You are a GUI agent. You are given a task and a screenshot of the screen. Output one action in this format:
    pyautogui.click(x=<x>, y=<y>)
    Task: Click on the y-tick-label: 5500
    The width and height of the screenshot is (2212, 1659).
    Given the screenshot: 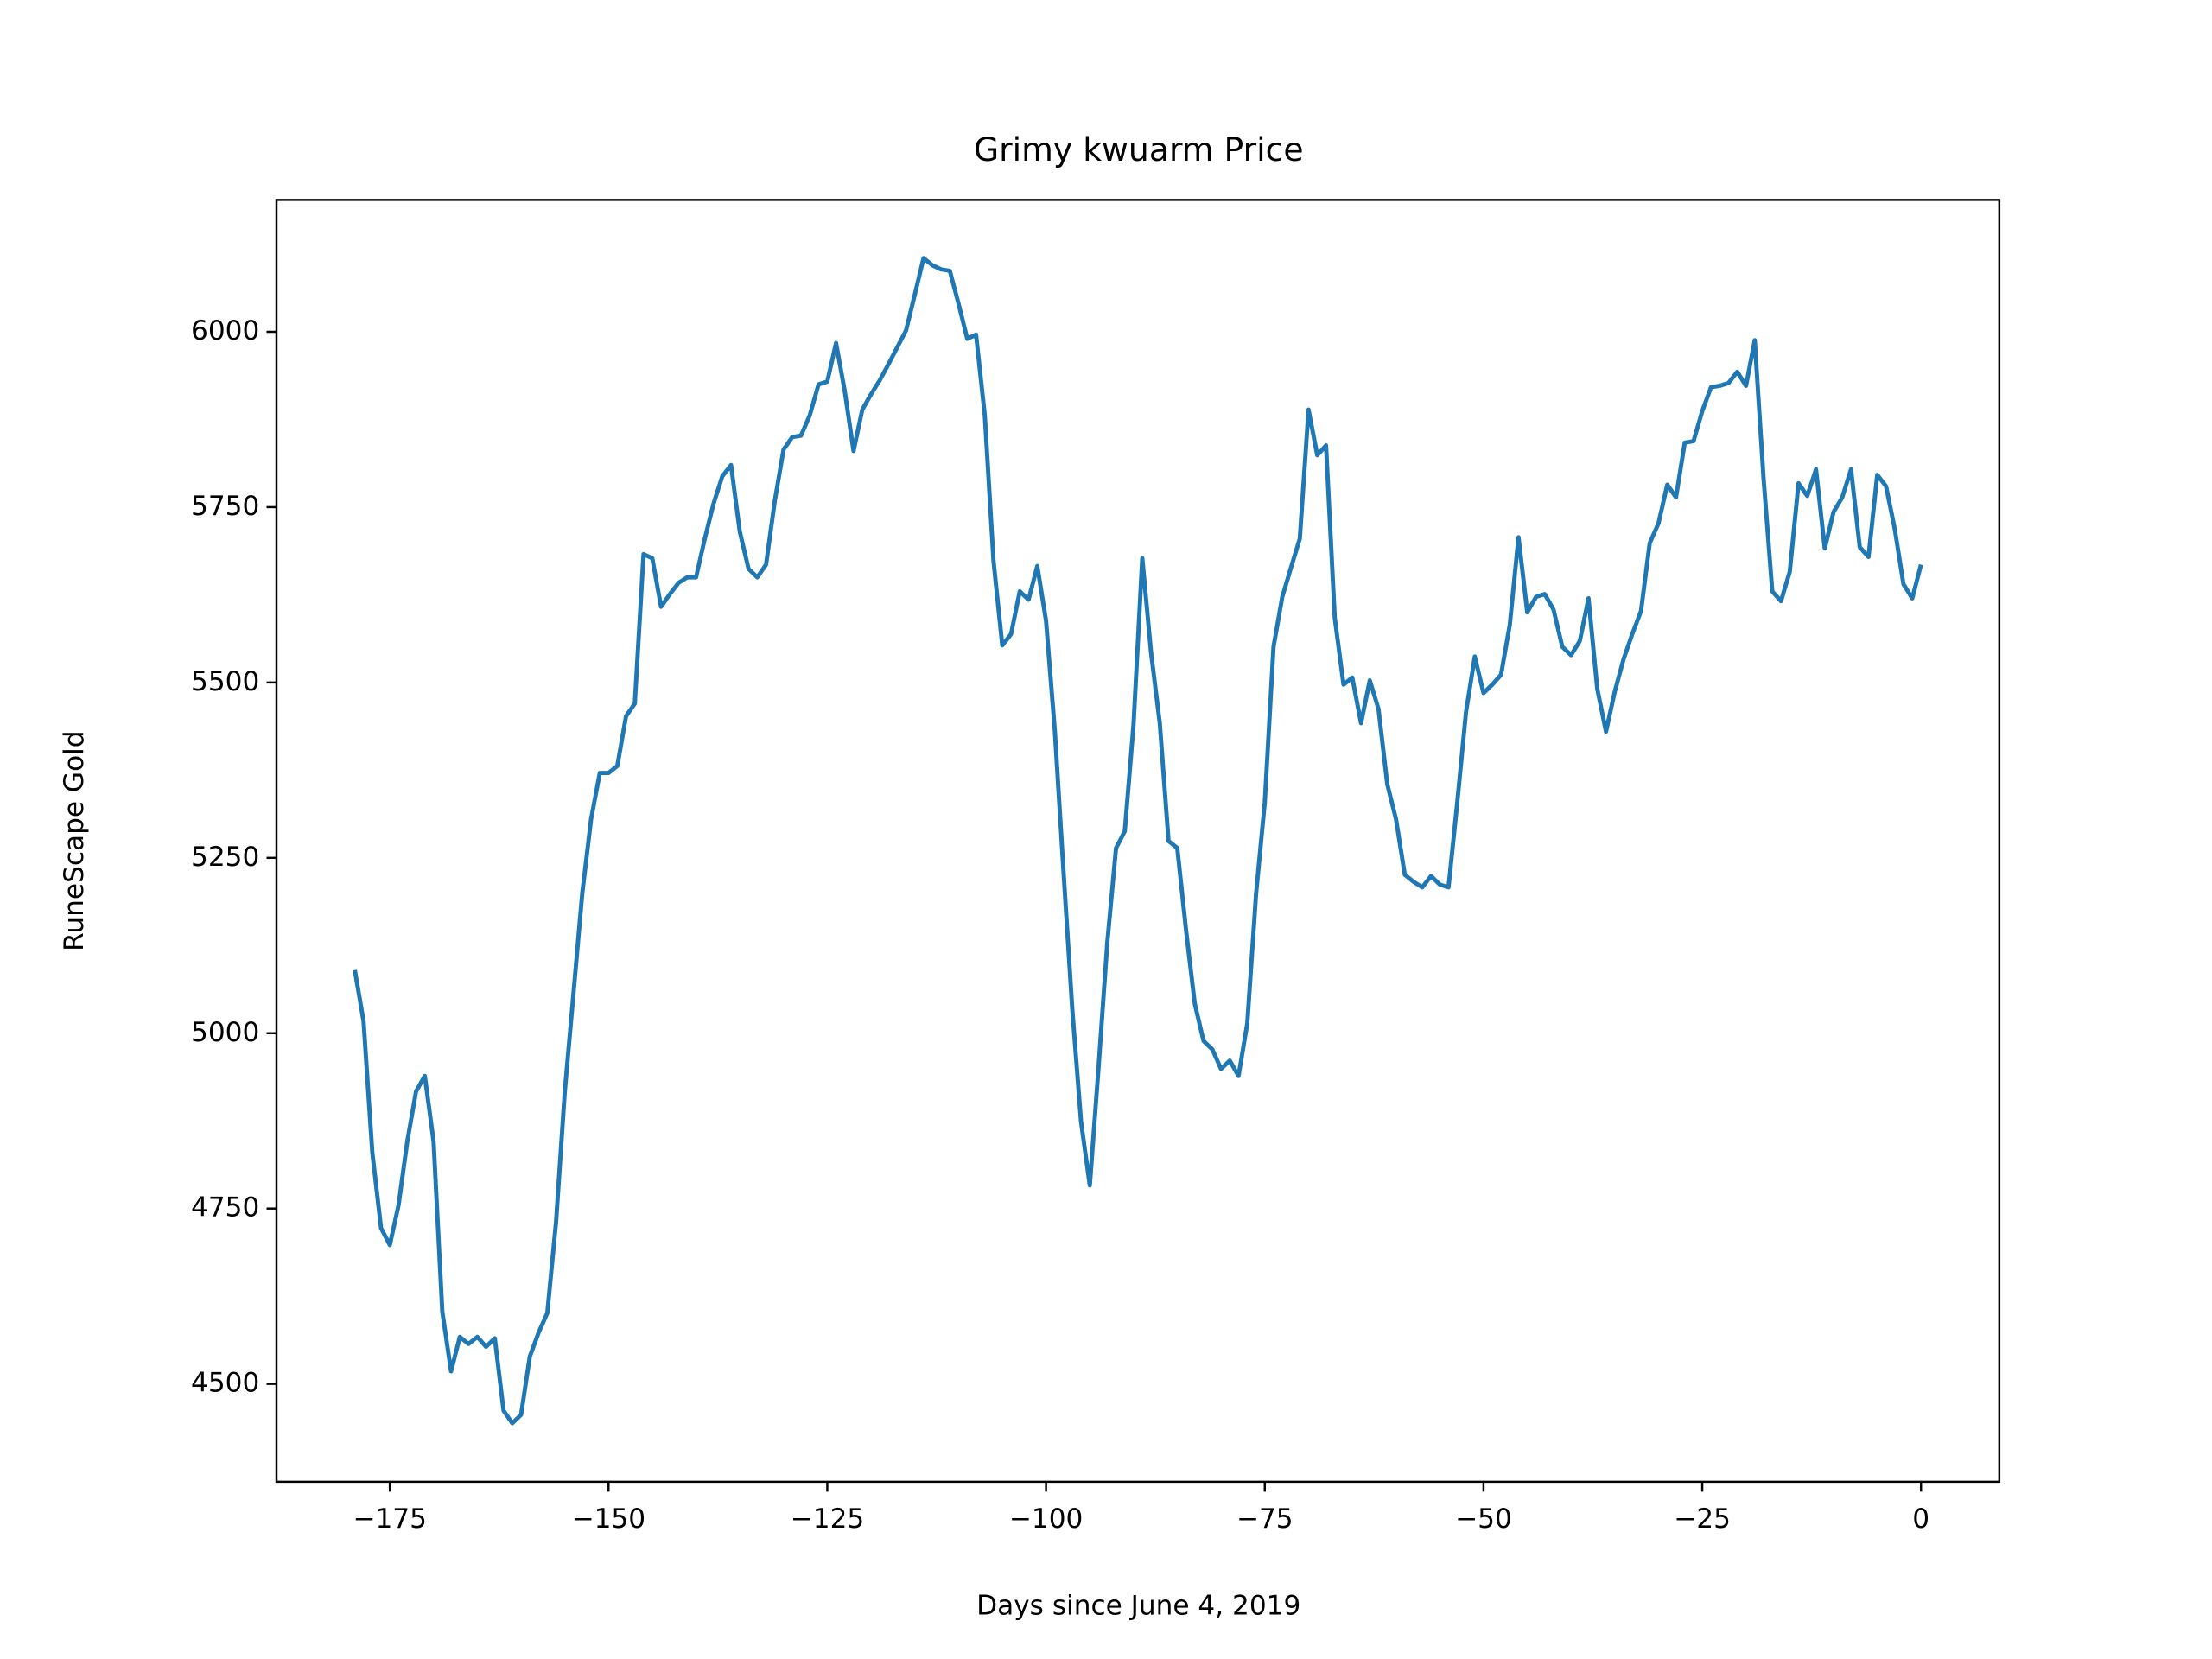 What is the action you would take?
    pyautogui.click(x=225, y=681)
    